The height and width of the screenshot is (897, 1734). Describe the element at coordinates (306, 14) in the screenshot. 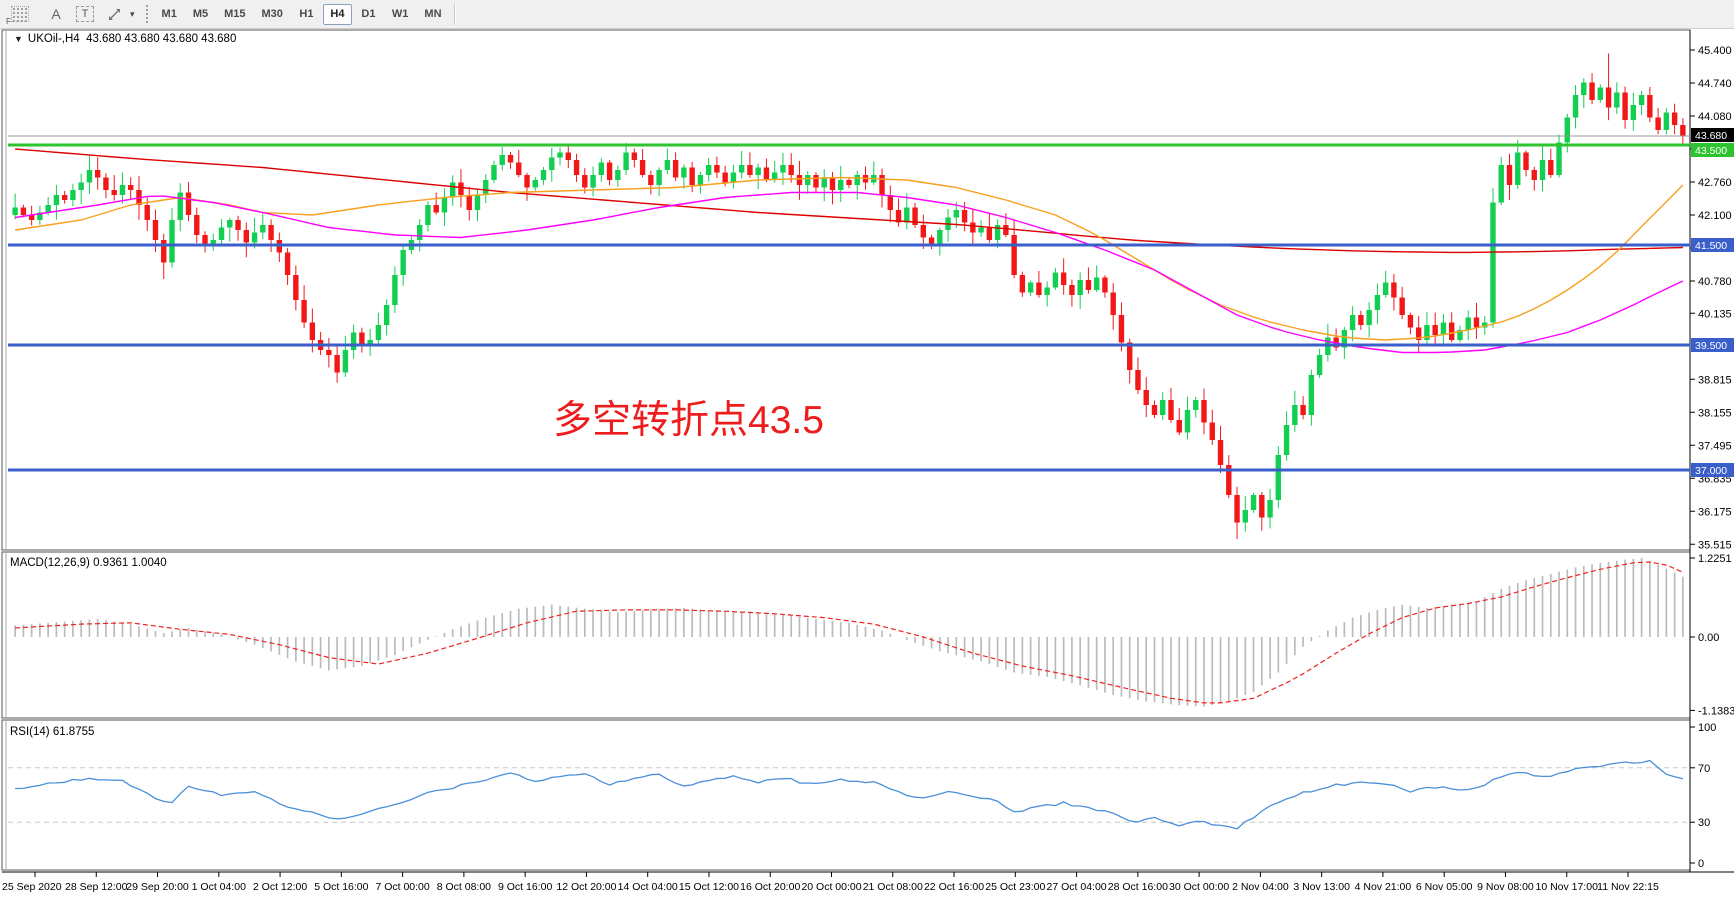

I see `tf-button-h1: H1` at that location.